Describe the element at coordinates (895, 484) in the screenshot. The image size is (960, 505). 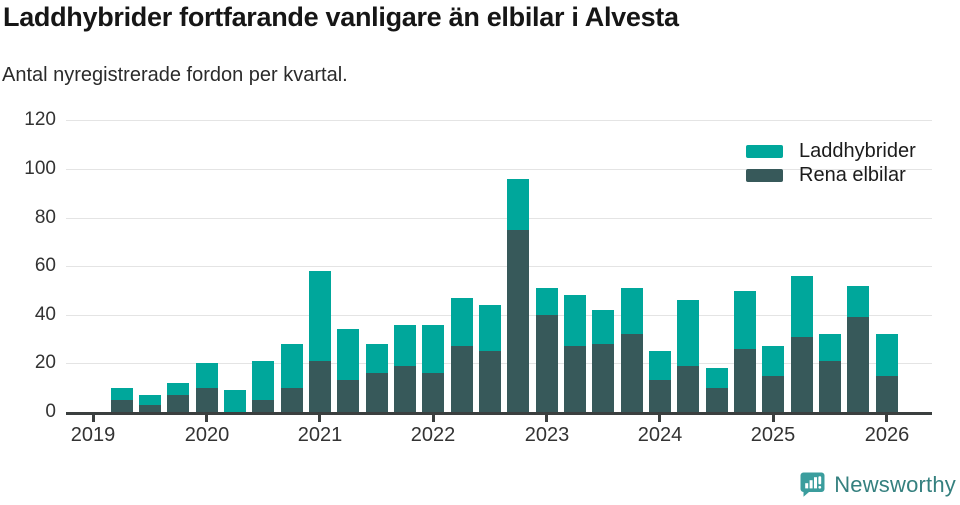
I see `brand-name: Newsworthy` at that location.